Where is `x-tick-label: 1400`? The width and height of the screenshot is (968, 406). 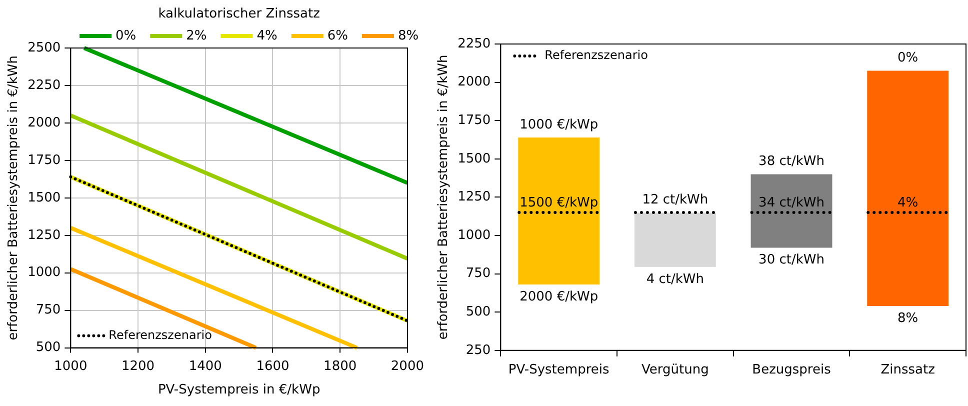 x-tick-label: 1400 is located at coordinates (205, 366).